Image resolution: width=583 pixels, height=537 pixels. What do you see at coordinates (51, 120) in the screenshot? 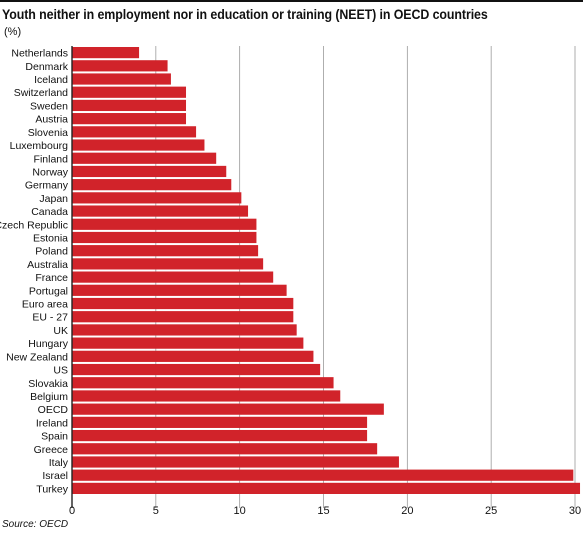
I see `category-label-austria: Austria` at bounding box center [51, 120].